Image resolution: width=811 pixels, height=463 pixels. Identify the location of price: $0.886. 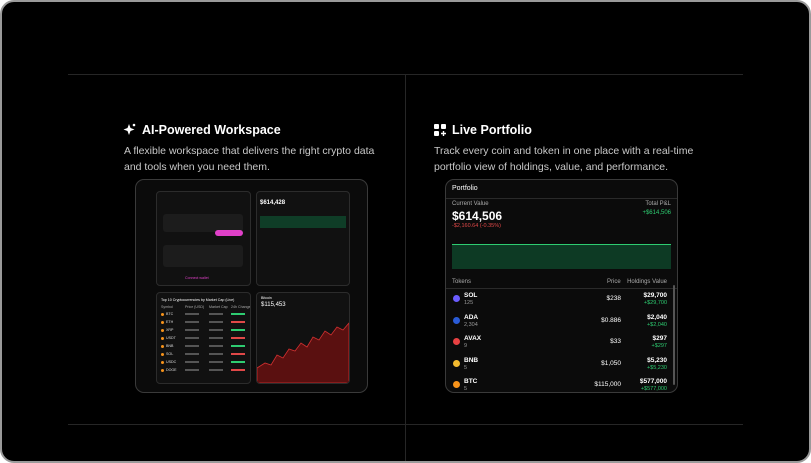
(611, 320).